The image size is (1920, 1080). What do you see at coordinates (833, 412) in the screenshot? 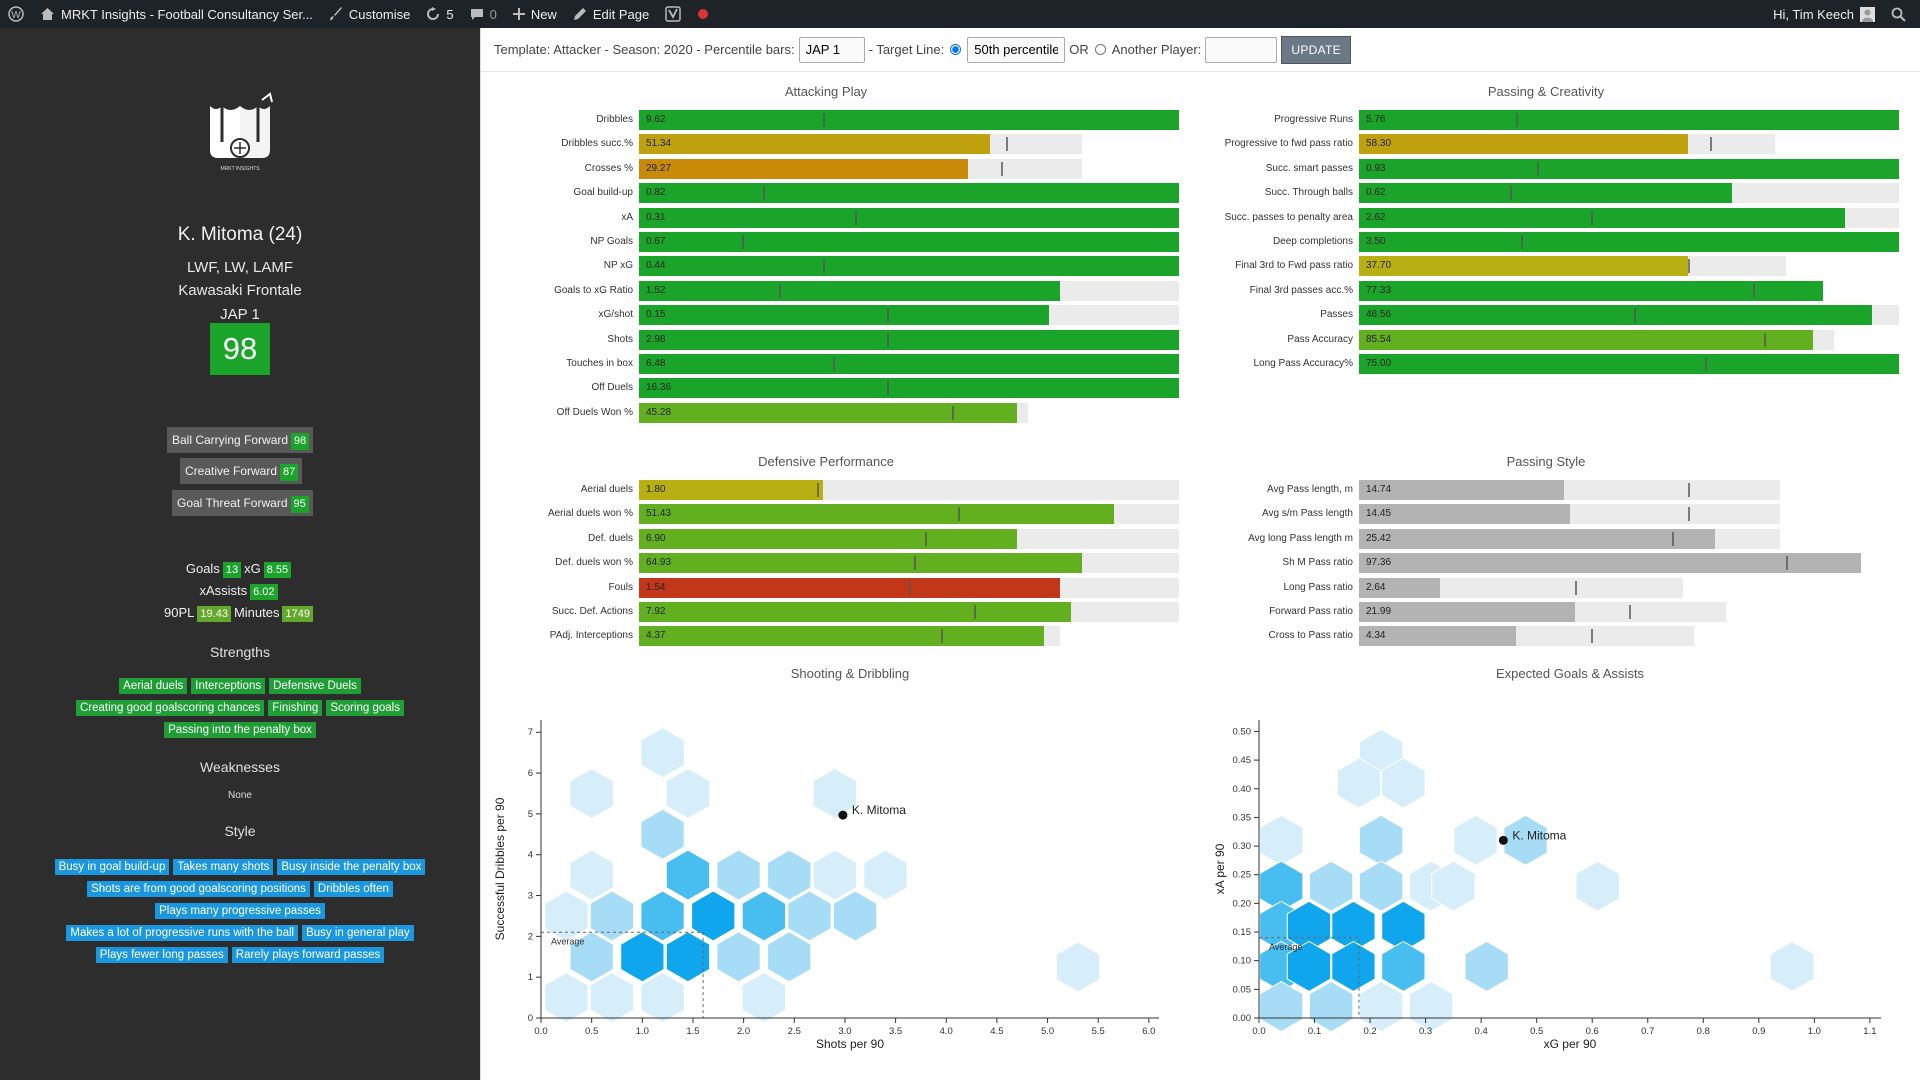
I see `bar-track: 45.28` at bounding box center [833, 412].